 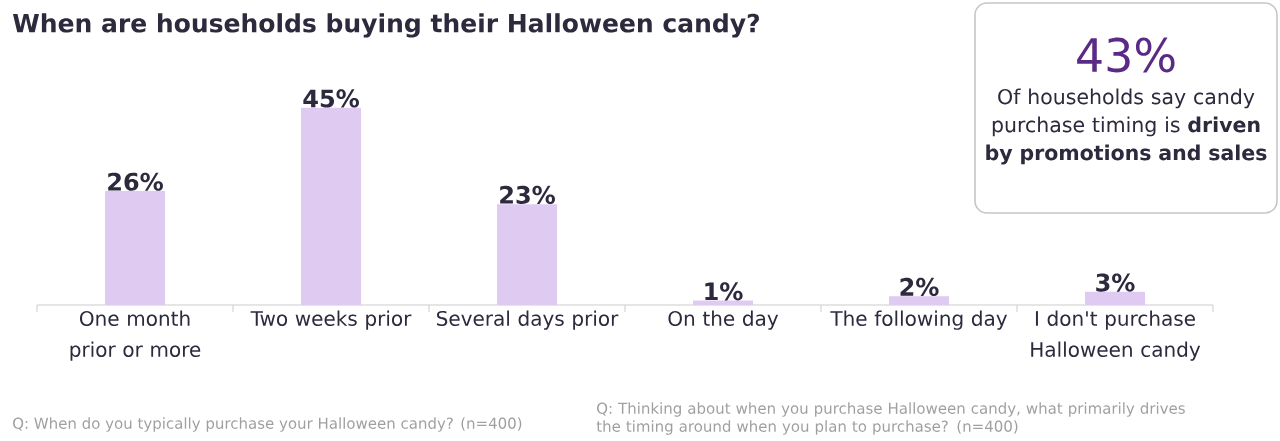 What do you see at coordinates (1115, 282) in the screenshot?
I see `data-label: 3%` at bounding box center [1115, 282].